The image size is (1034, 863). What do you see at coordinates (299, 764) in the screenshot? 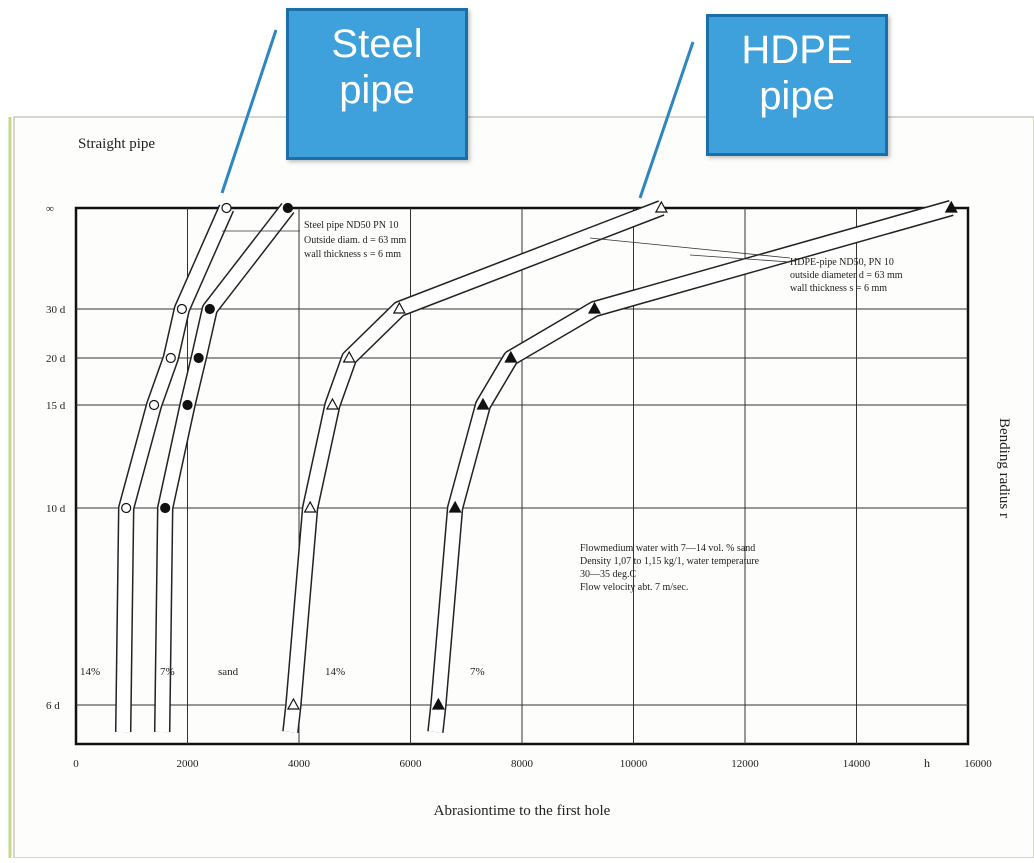
I see `x-tick-label-2: 4000` at bounding box center [299, 764].